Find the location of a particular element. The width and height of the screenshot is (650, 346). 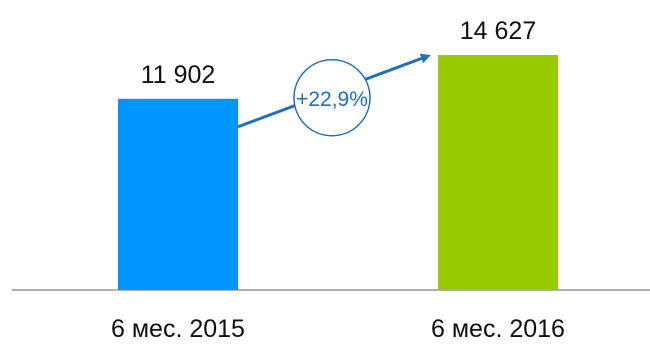

bar-value-label-1: 11 902 is located at coordinates (178, 75).